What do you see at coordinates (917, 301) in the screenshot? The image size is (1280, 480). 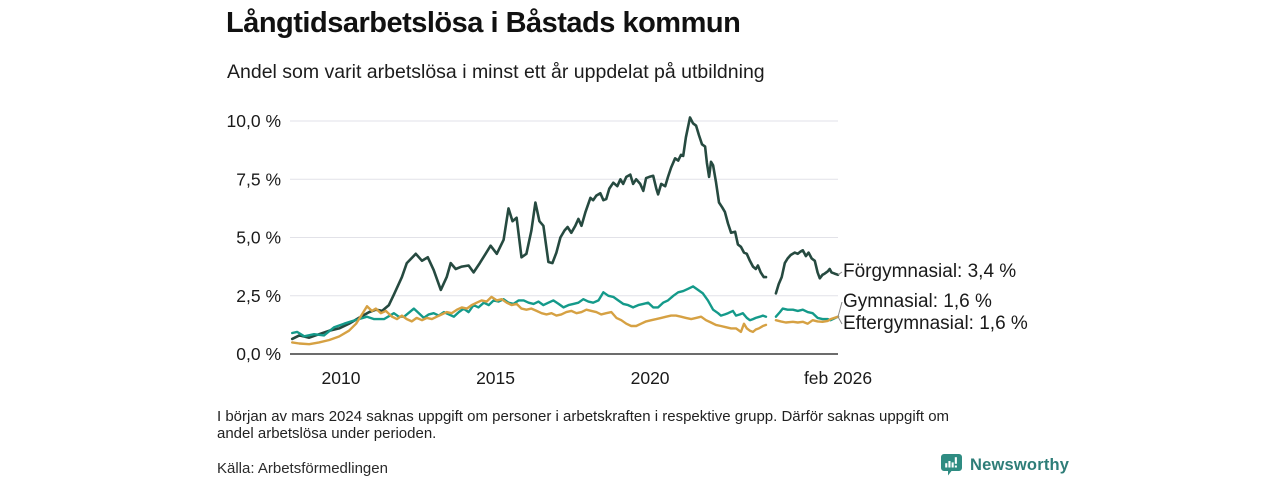 I see `series-label-gymnasial: Gymnasial: 1,6 %` at bounding box center [917, 301].